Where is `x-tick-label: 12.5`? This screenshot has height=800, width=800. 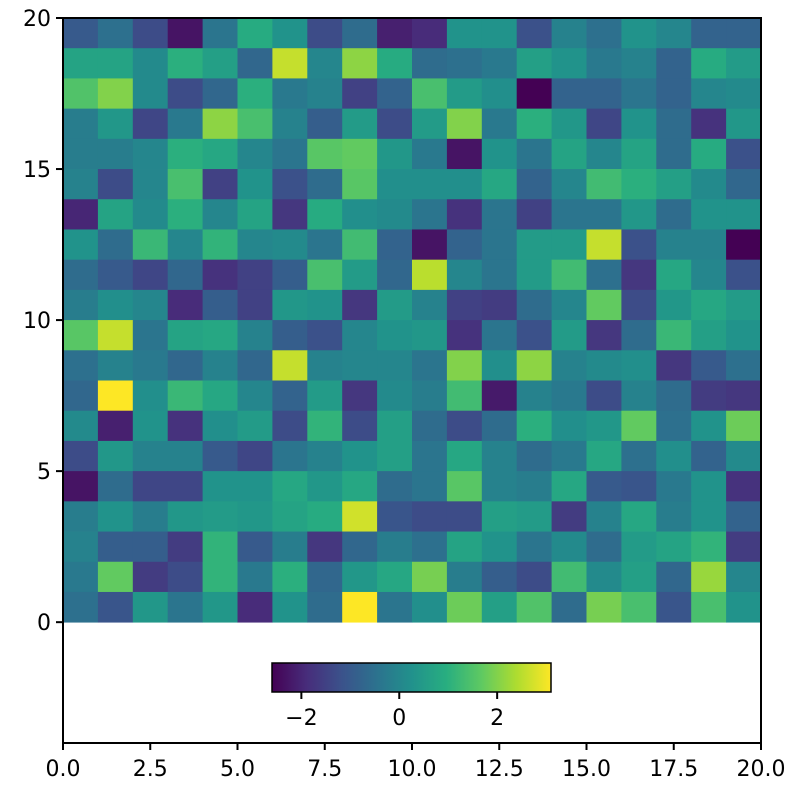 x-tick-label: 12.5 is located at coordinates (499, 769).